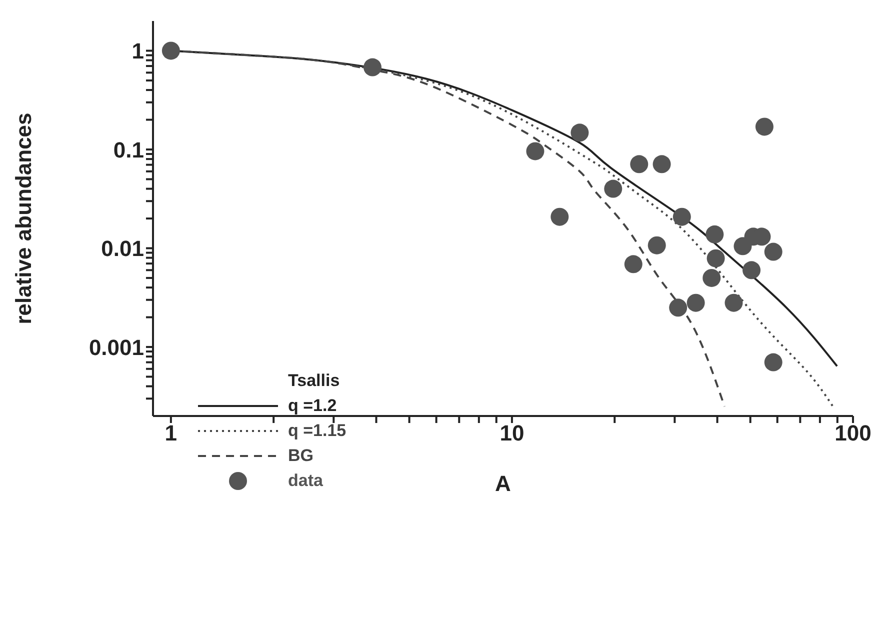 Image resolution: width=881 pixels, height=637 pixels. I want to click on x-axis-title: A, so click(503, 483).